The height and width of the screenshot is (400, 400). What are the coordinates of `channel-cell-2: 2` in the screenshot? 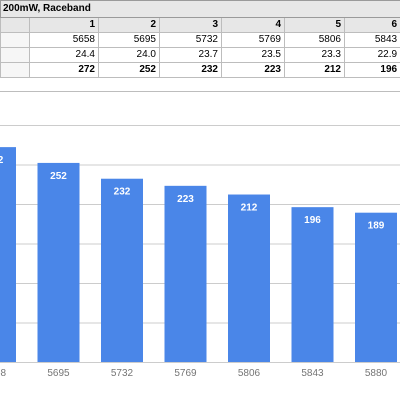 It's located at (129, 25).